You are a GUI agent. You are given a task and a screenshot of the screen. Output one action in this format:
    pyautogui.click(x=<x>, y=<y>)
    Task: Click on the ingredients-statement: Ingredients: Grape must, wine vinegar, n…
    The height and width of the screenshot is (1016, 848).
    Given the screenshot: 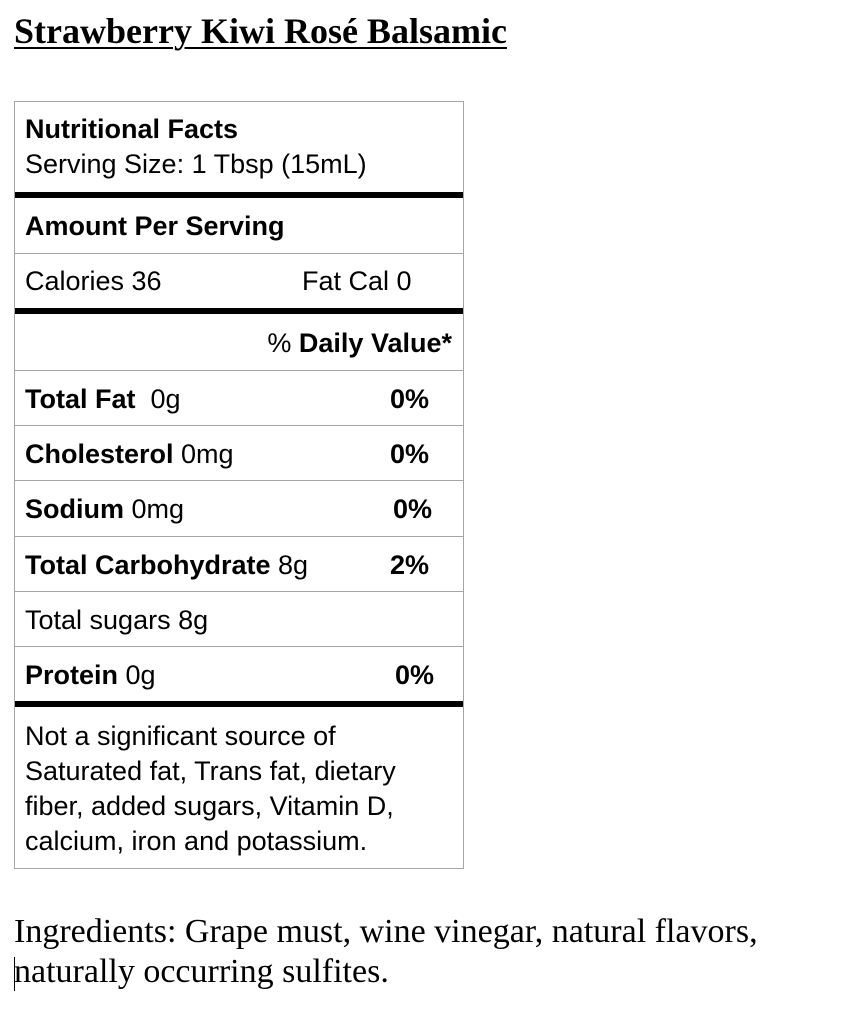 What is the action you would take?
    pyautogui.click(x=386, y=951)
    